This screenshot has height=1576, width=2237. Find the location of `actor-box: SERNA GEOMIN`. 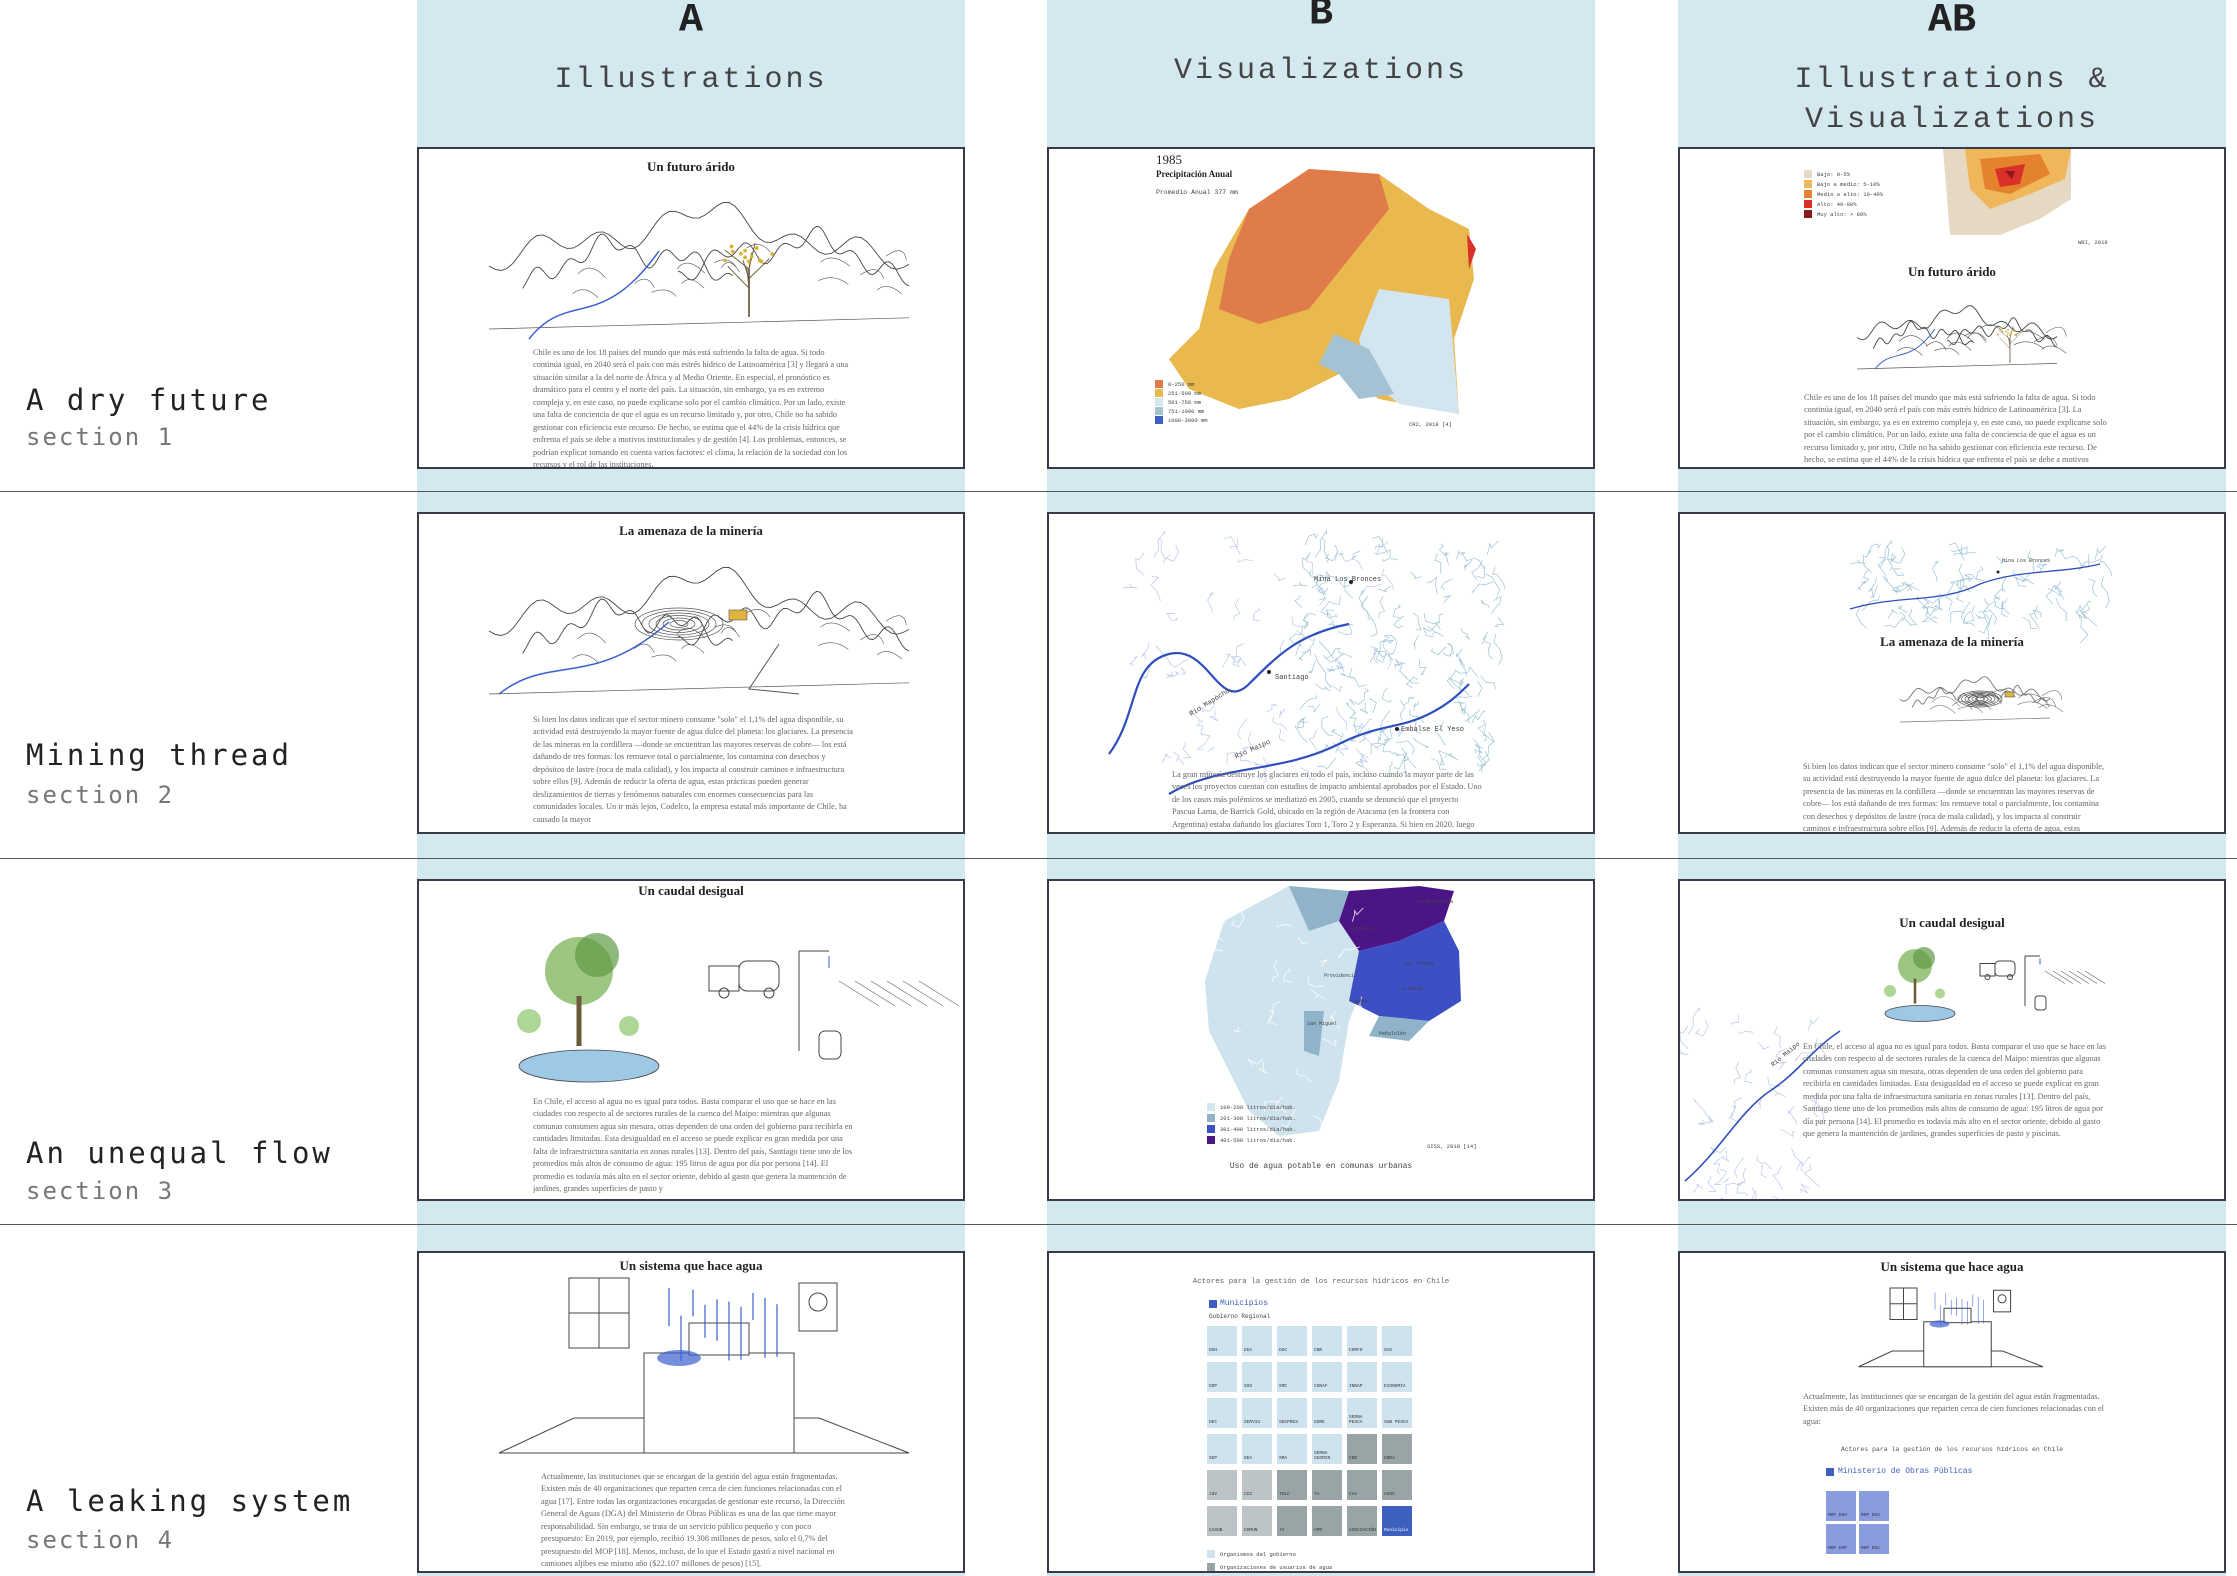

actor-box: SERNA GEOMIN is located at coordinates (1327, 1449).